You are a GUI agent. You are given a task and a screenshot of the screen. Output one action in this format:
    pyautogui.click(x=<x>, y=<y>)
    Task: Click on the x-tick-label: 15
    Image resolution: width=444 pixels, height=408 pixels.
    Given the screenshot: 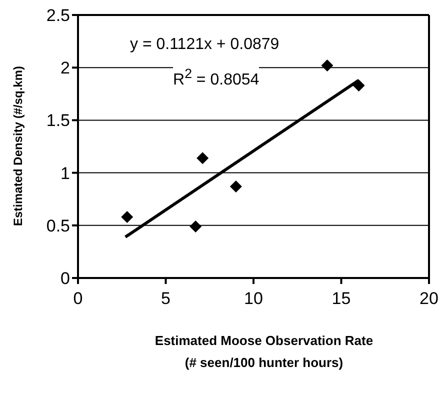 What is the action you would take?
    pyautogui.click(x=341, y=298)
    